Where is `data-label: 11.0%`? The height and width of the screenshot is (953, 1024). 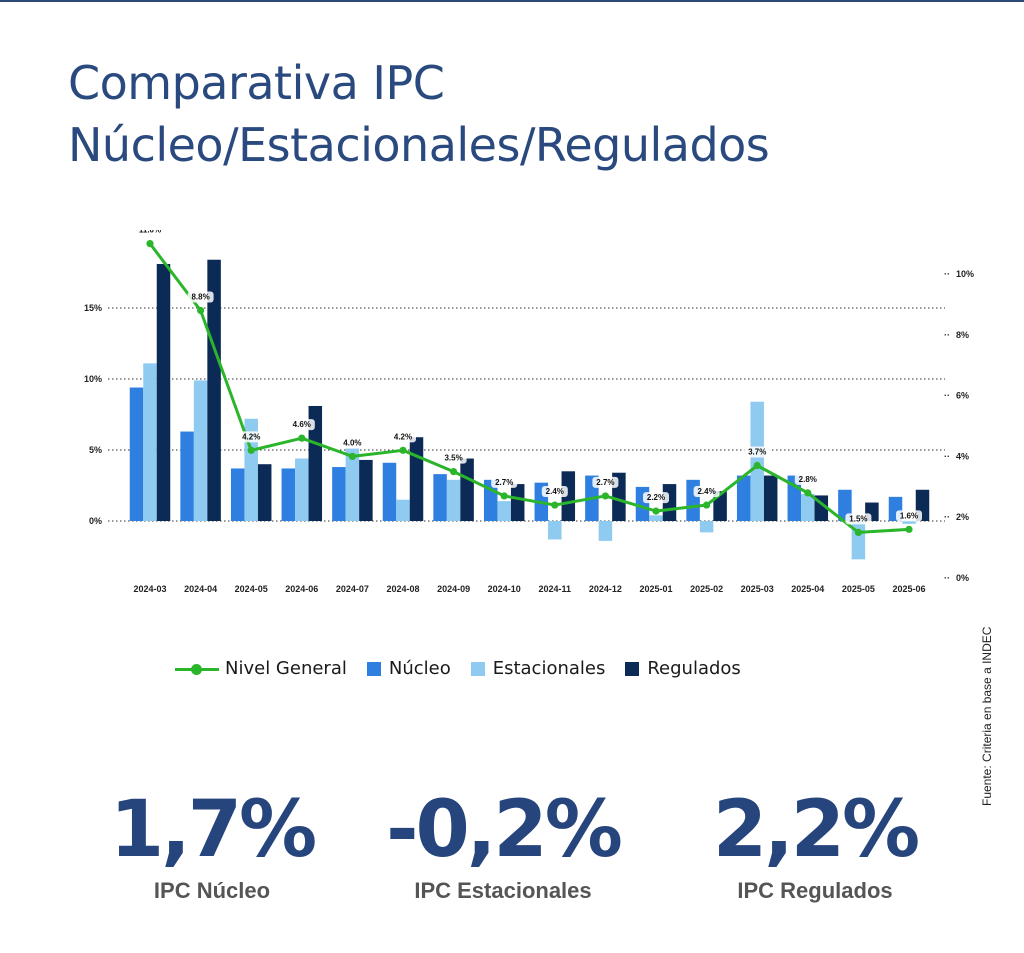
data-label: 11.0% is located at coordinates (150, 232).